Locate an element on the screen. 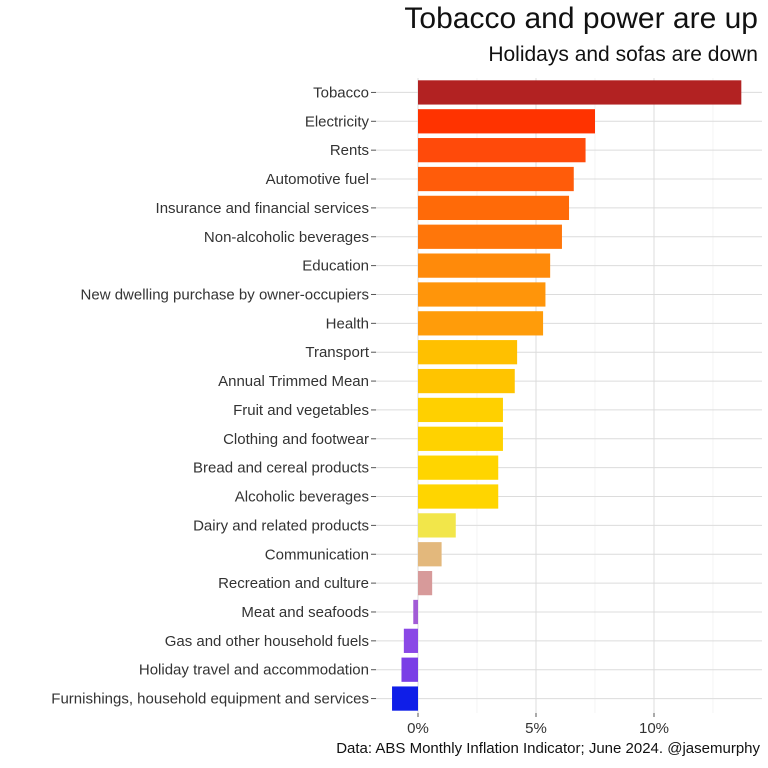  y-tick-label: Tobacco is located at coordinates (341, 92).